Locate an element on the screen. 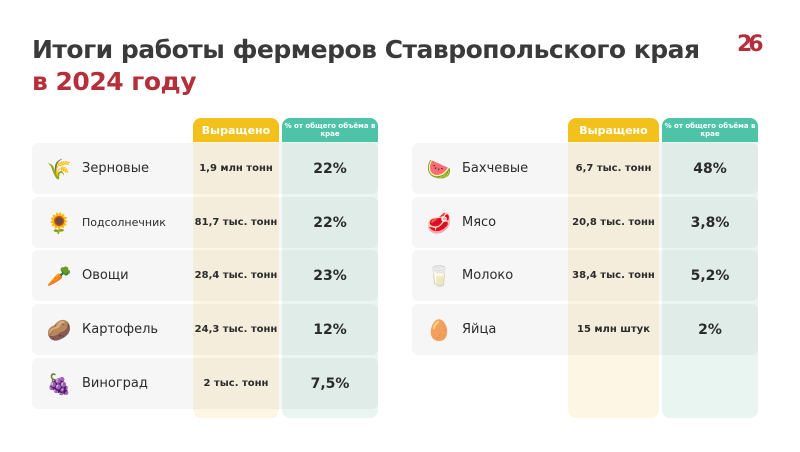 The image size is (800, 452). share-value: 2% is located at coordinates (710, 329).